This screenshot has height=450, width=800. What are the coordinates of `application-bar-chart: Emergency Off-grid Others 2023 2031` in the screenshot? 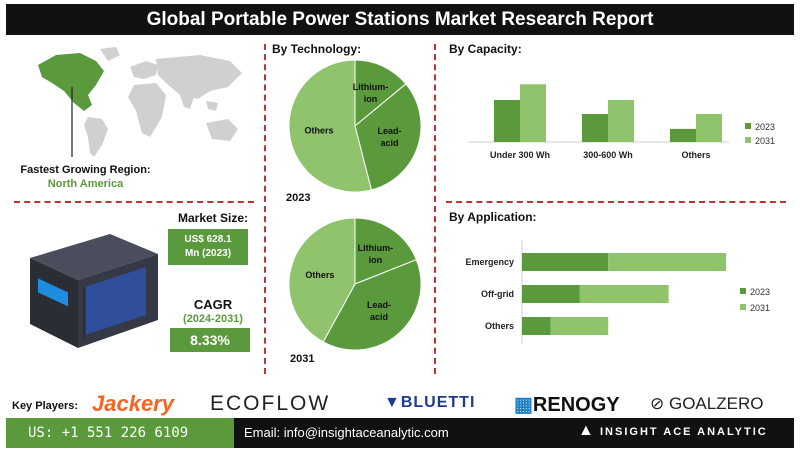 It's located at (617, 292).